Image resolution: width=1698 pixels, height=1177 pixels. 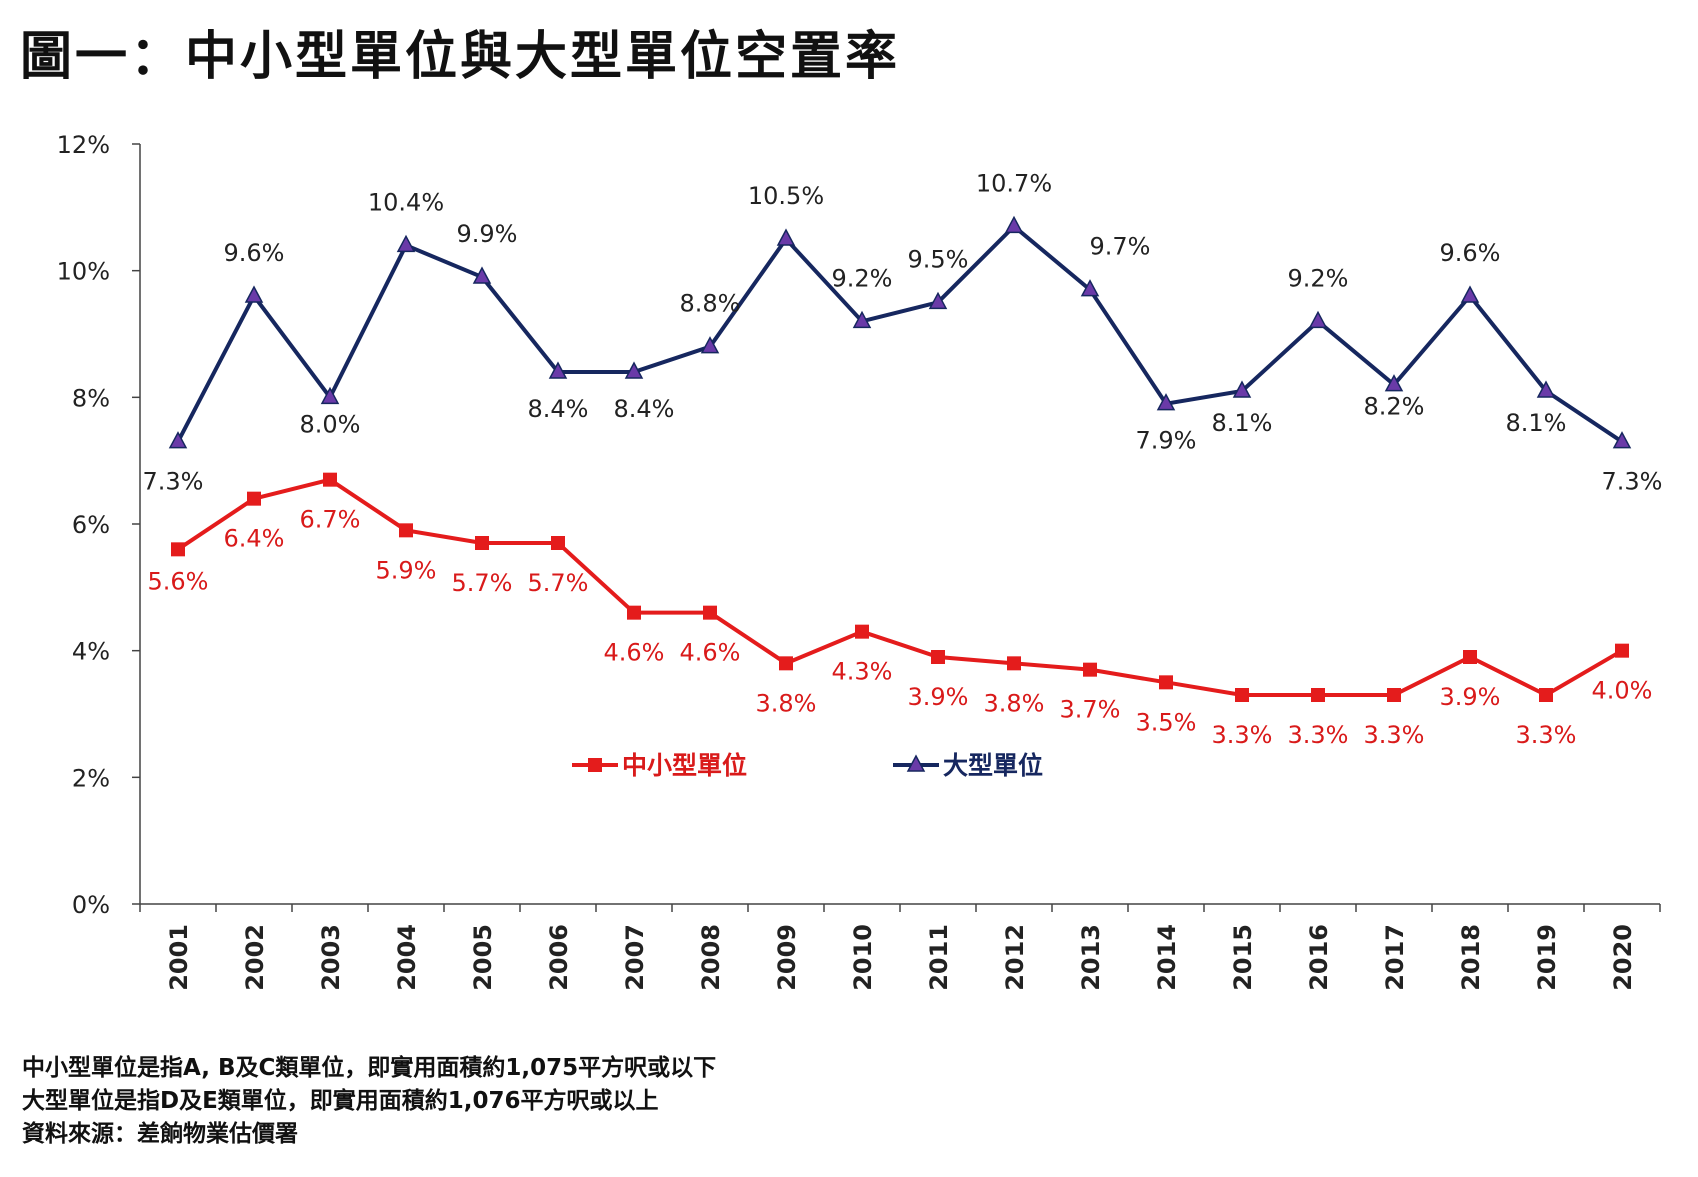 I want to click on x-tick-label: 2020, so click(x=1623, y=957).